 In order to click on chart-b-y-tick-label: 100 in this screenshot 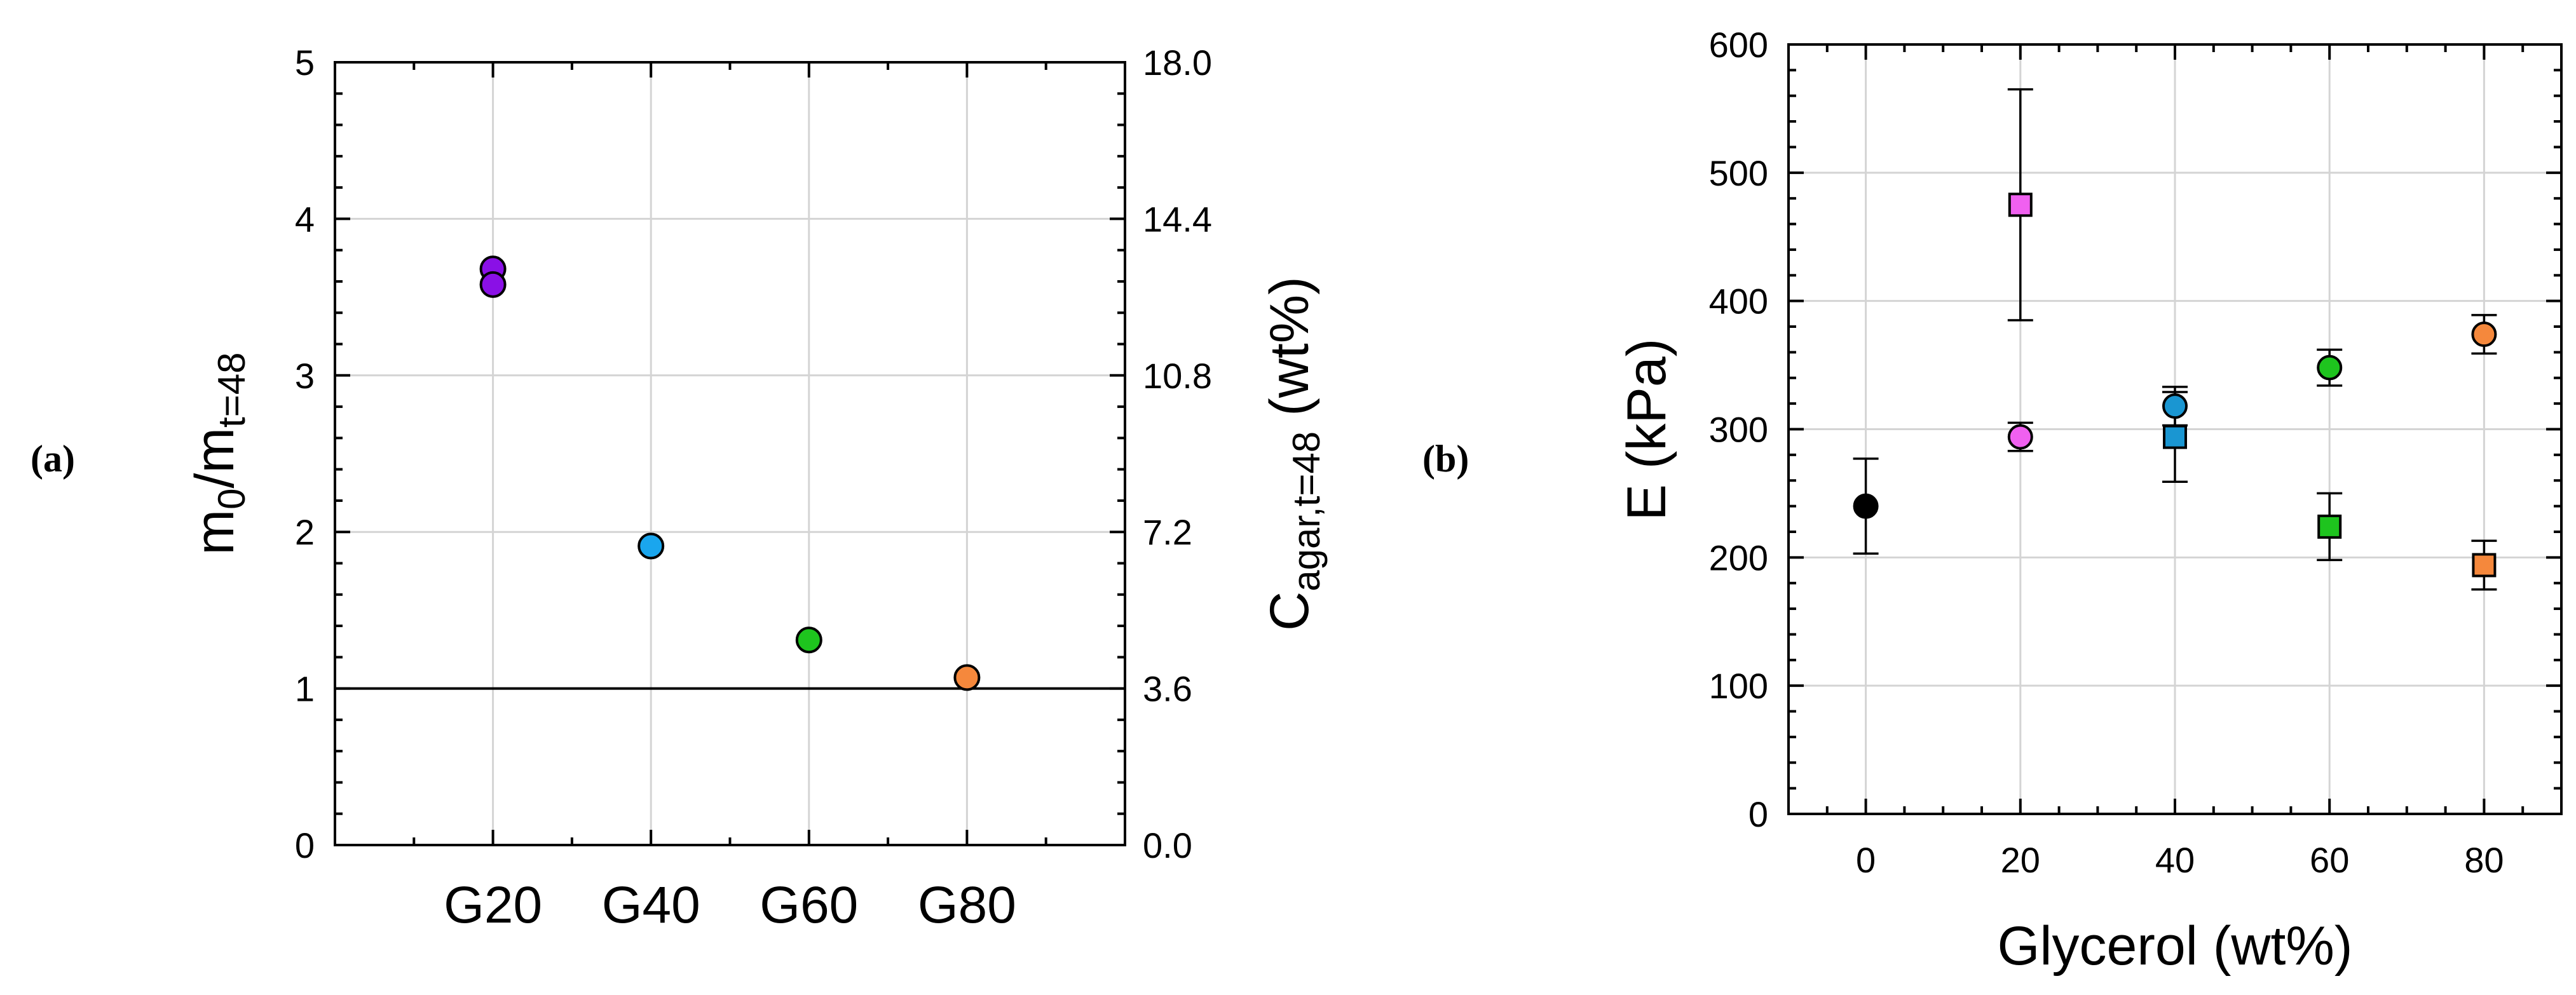, I will do `click(1738, 686)`.